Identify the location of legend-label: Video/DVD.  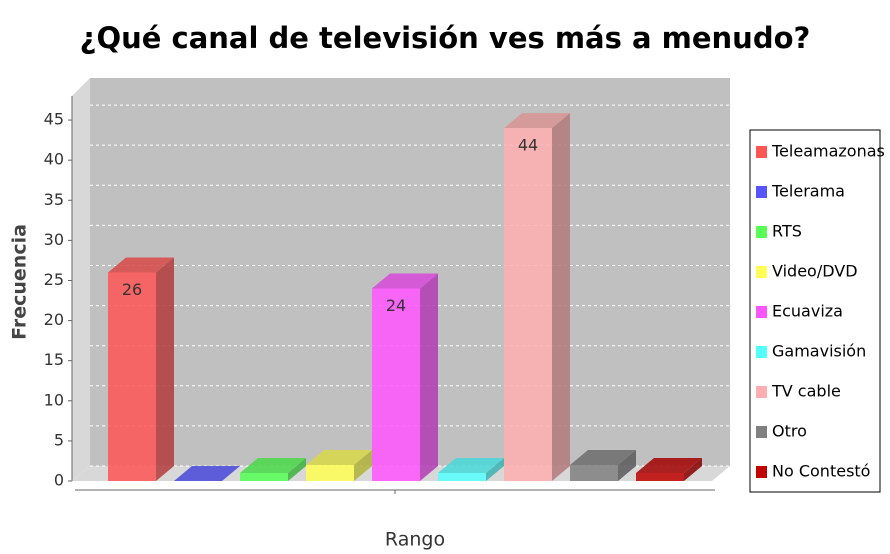
(815, 271).